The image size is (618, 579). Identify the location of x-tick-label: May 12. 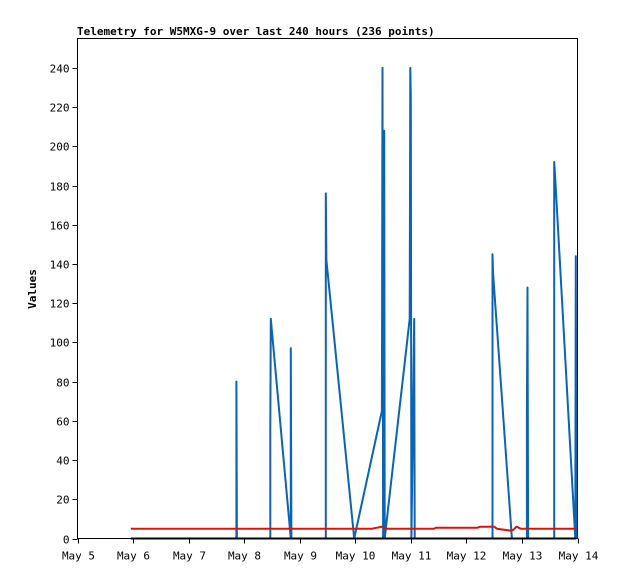
(467, 556).